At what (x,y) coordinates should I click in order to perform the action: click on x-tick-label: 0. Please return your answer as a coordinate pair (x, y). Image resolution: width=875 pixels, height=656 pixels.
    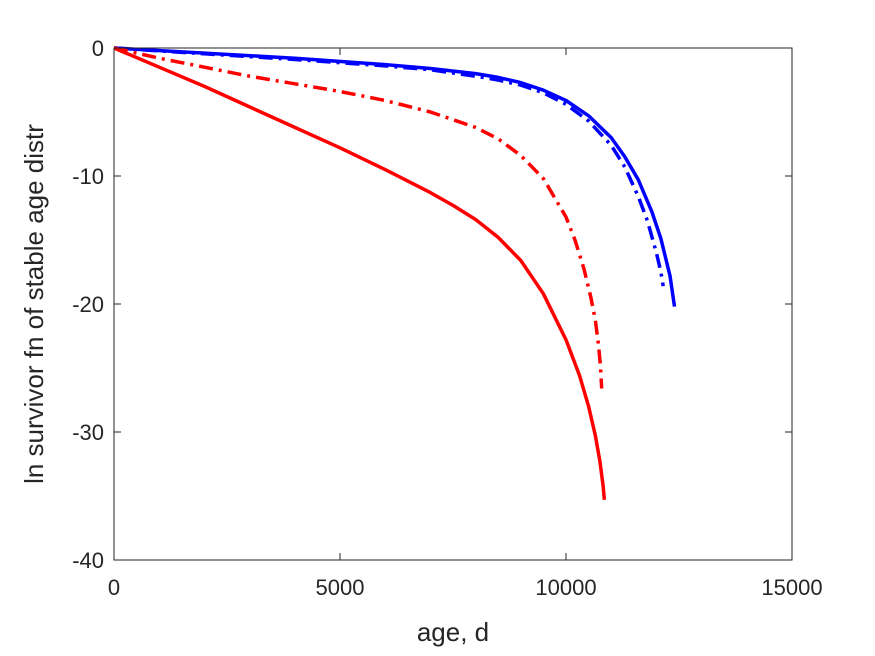
    Looking at the image, I should click on (114, 587).